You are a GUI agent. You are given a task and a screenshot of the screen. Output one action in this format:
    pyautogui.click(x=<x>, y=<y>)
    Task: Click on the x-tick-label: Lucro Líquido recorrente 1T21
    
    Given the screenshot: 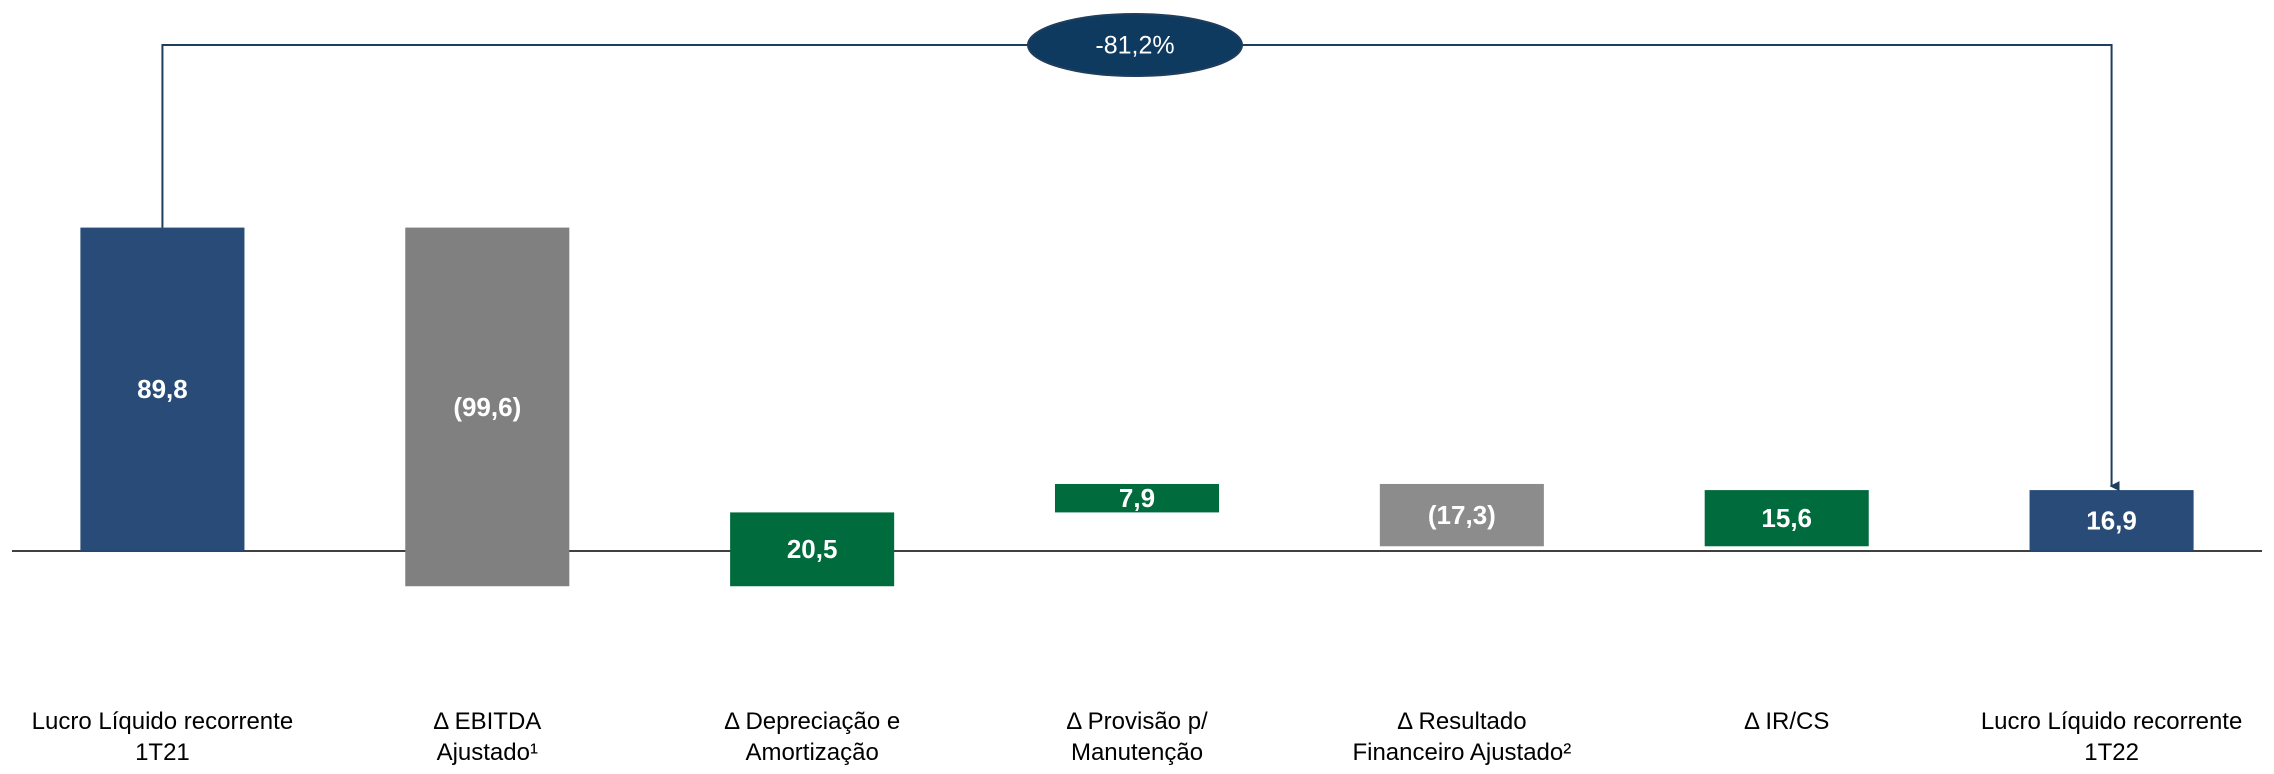 What is the action you would take?
    pyautogui.click(x=163, y=737)
    